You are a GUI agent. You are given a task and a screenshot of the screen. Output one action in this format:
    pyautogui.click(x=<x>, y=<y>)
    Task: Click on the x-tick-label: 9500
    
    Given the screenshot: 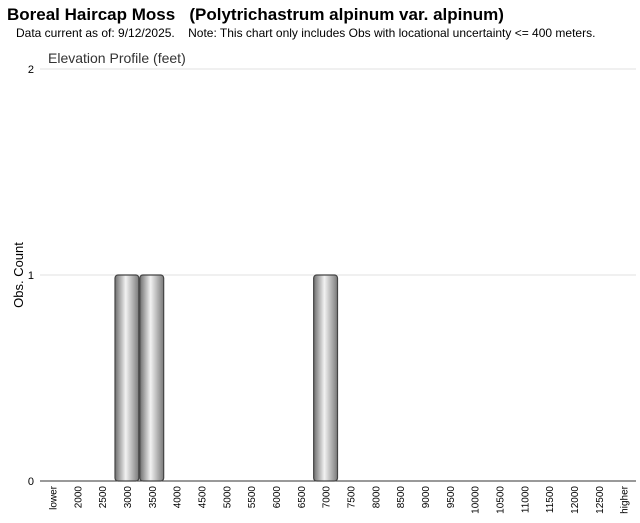 What is the action you would take?
    pyautogui.click(x=451, y=497)
    